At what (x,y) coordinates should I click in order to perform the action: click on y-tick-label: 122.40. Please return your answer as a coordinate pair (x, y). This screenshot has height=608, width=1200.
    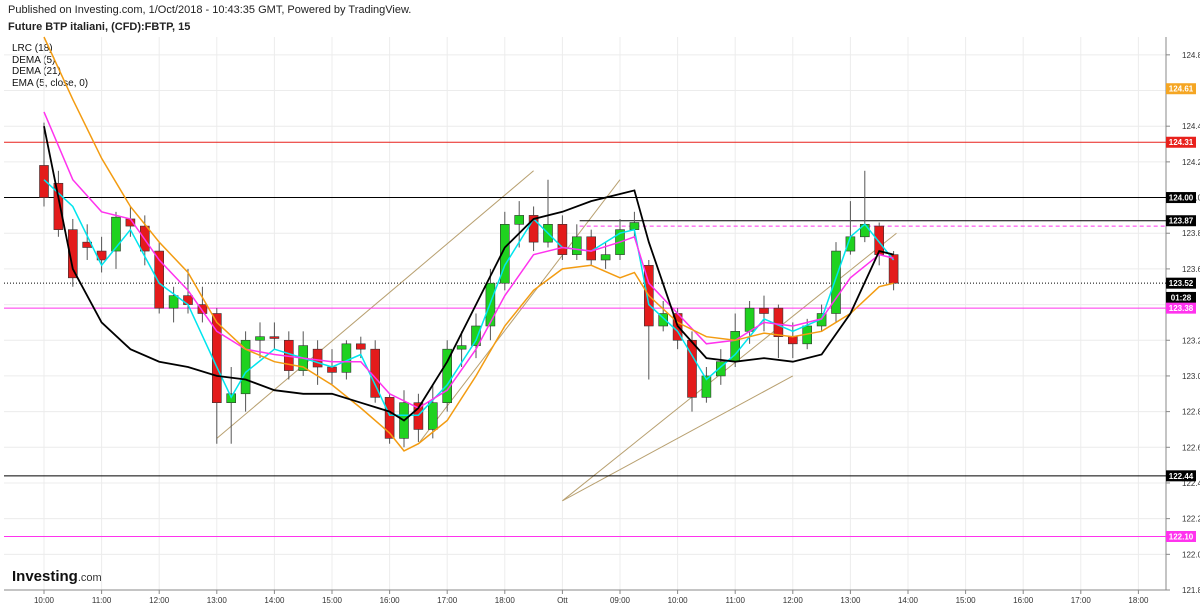
    Looking at the image, I should click on (1191, 483).